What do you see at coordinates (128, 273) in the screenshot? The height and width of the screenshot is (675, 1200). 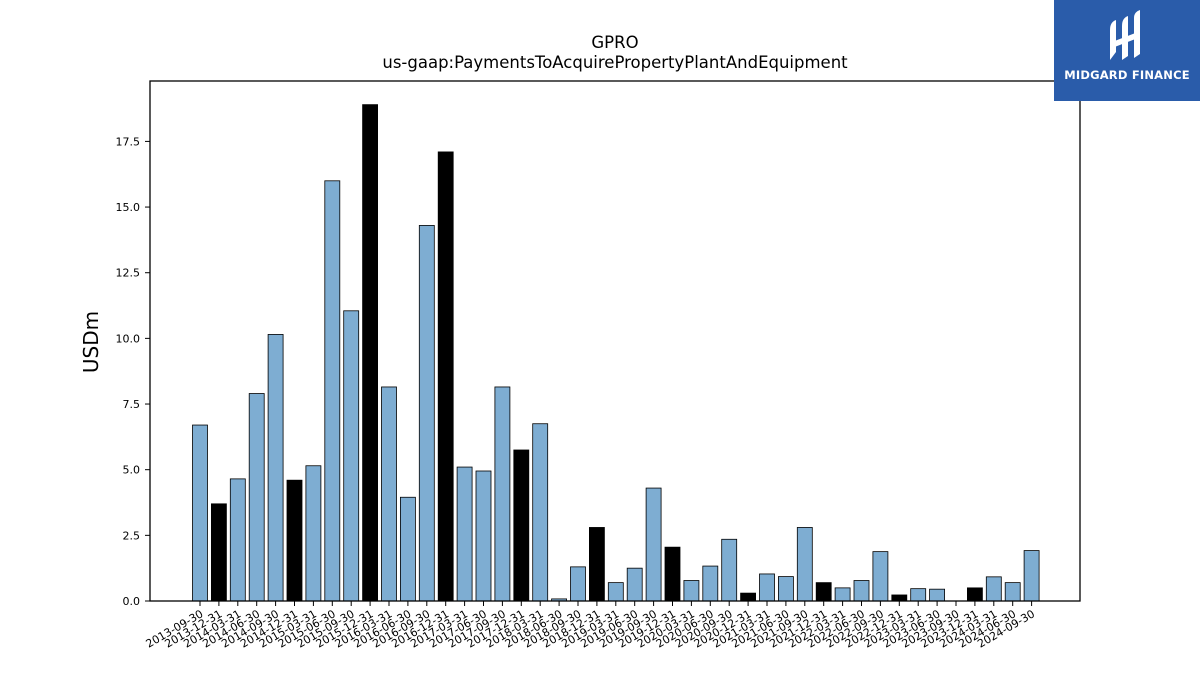 I see `y-tick-label: 12.5` at bounding box center [128, 273].